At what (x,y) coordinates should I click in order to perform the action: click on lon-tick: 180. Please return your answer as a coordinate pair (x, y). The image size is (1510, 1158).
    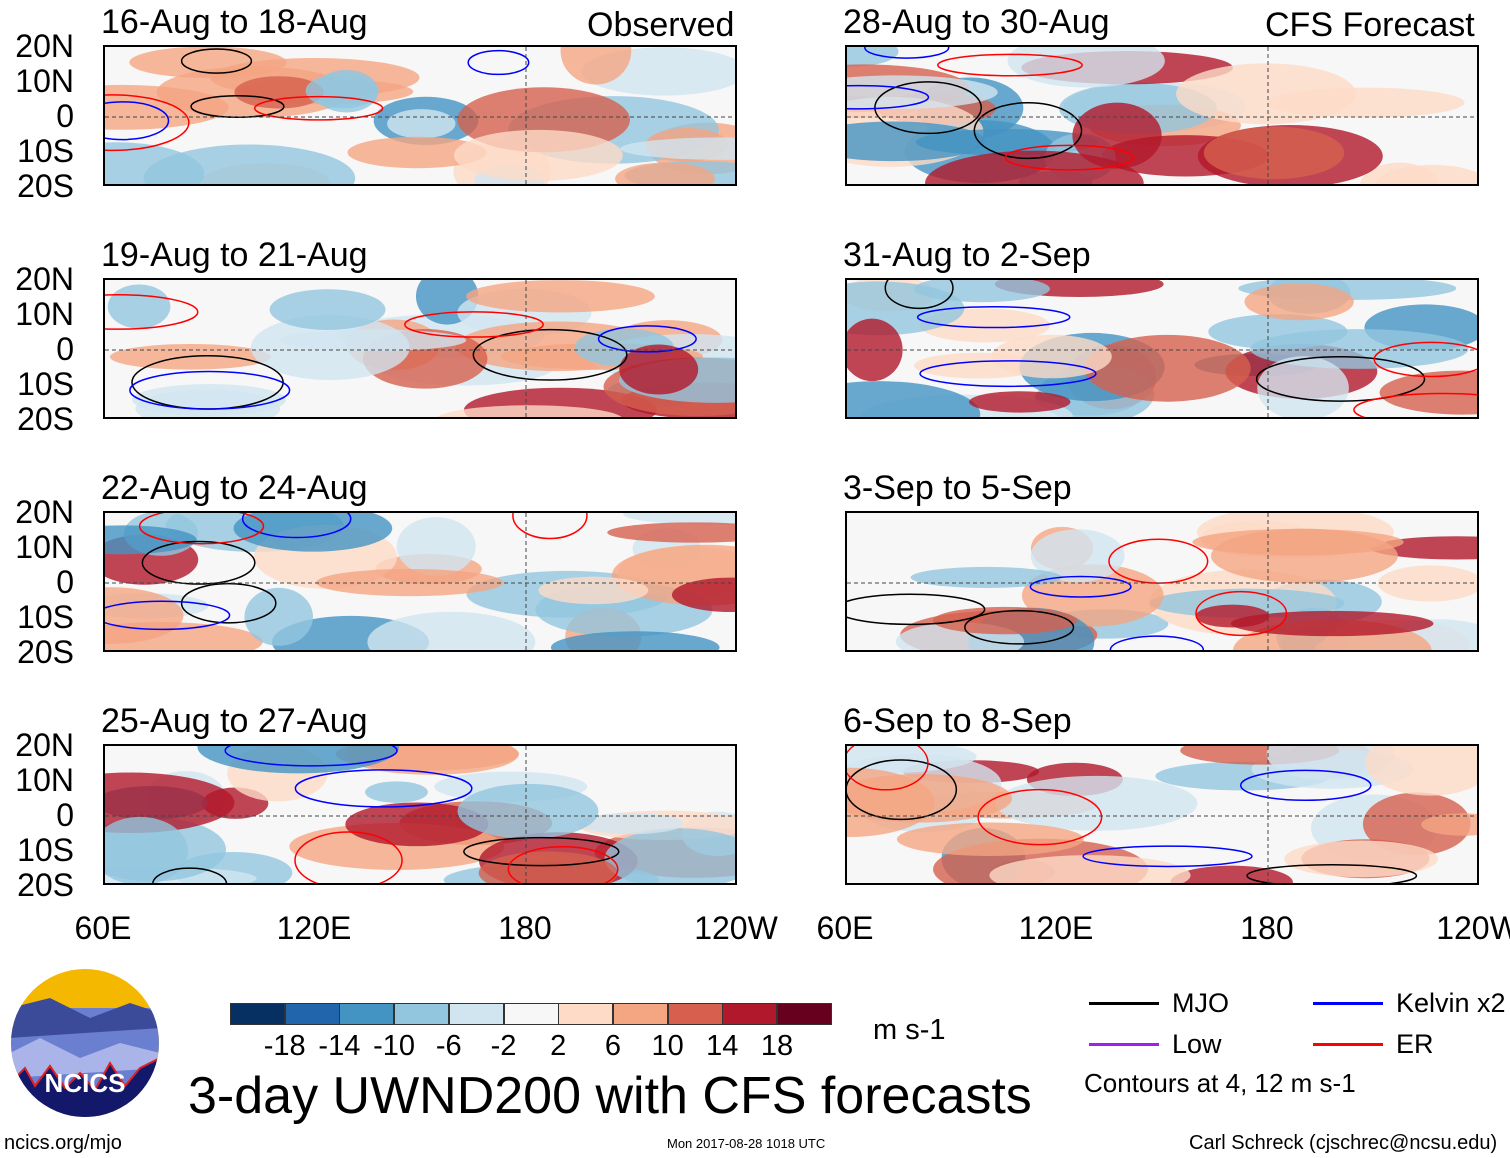
    Looking at the image, I should click on (1267, 928).